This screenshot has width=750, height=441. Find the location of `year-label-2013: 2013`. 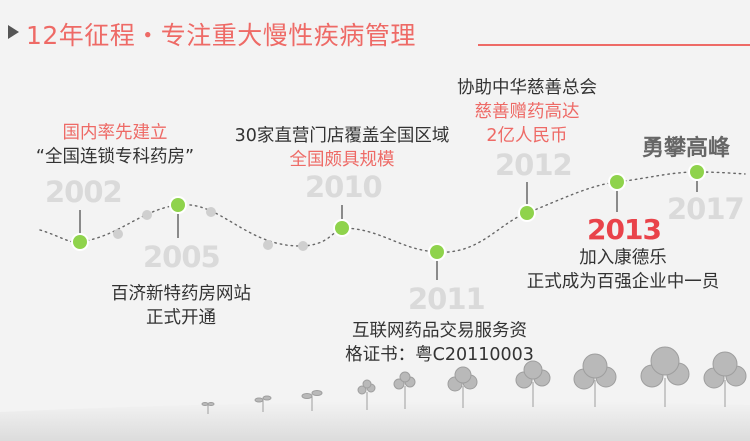

year-label-2013: 2013 is located at coordinates (624, 229).